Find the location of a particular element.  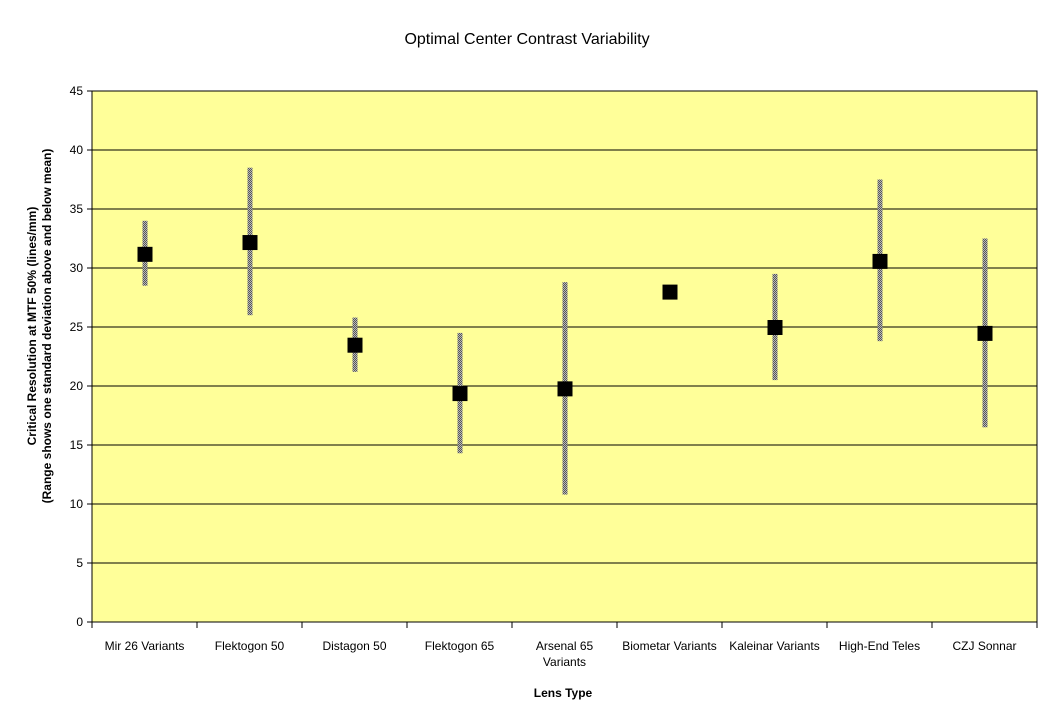

y-tick-label: 30 is located at coordinates (77, 268).